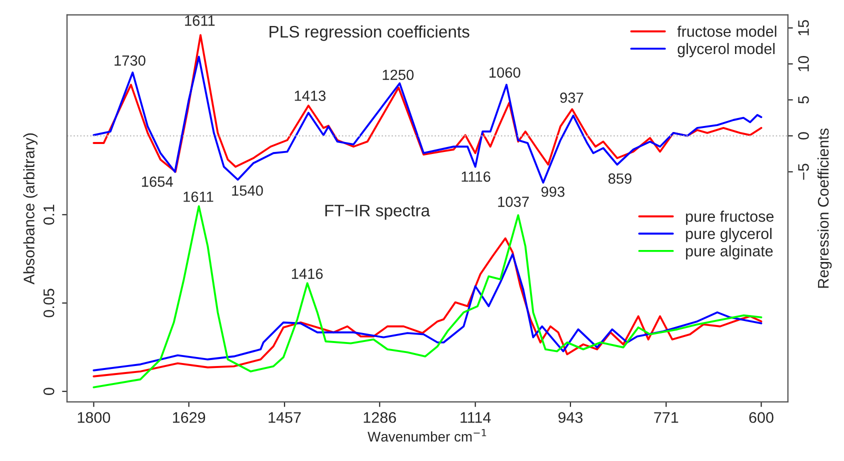 Image resolution: width=844 pixels, height=461 pixels. What do you see at coordinates (476, 177) in the screenshot?
I see `annotation: 1116` at bounding box center [476, 177].